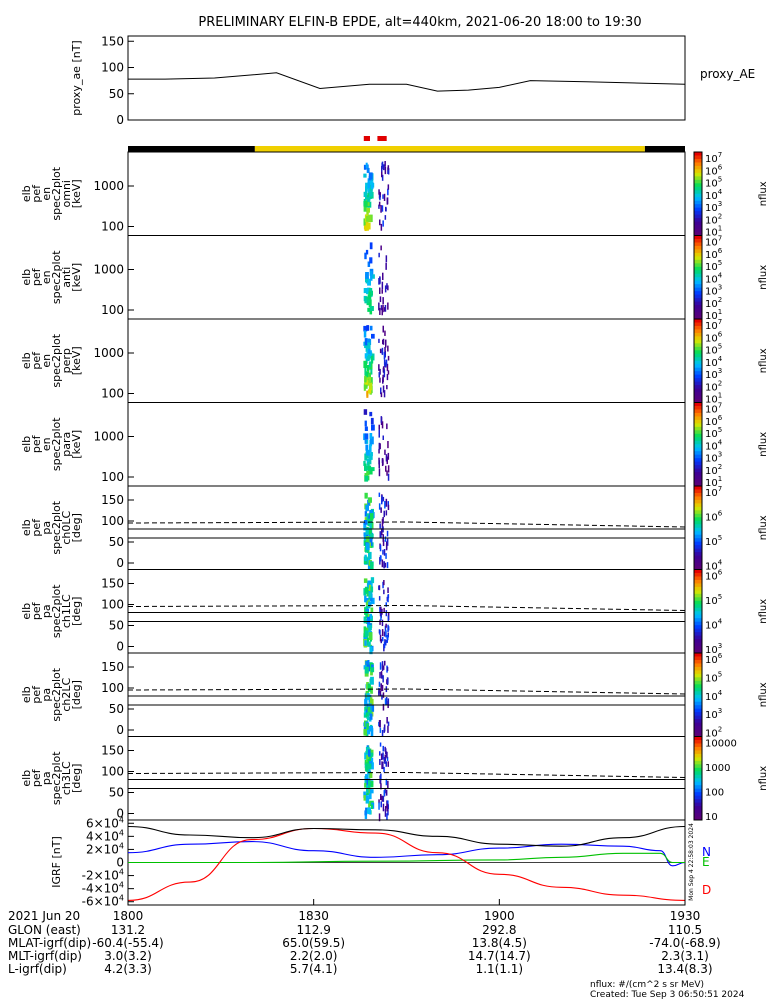  Describe the element at coordinates (412, 80) in the screenshot. I see `proxy-ae-panel: 150 100 50 0 proxy_ae [nT] proxy_AE` at that location.